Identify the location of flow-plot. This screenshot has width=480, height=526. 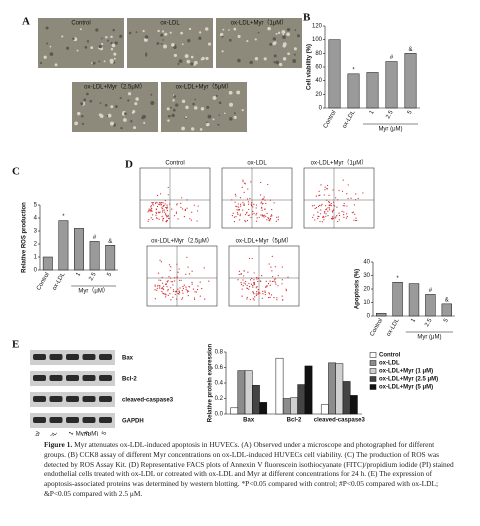
(175, 198).